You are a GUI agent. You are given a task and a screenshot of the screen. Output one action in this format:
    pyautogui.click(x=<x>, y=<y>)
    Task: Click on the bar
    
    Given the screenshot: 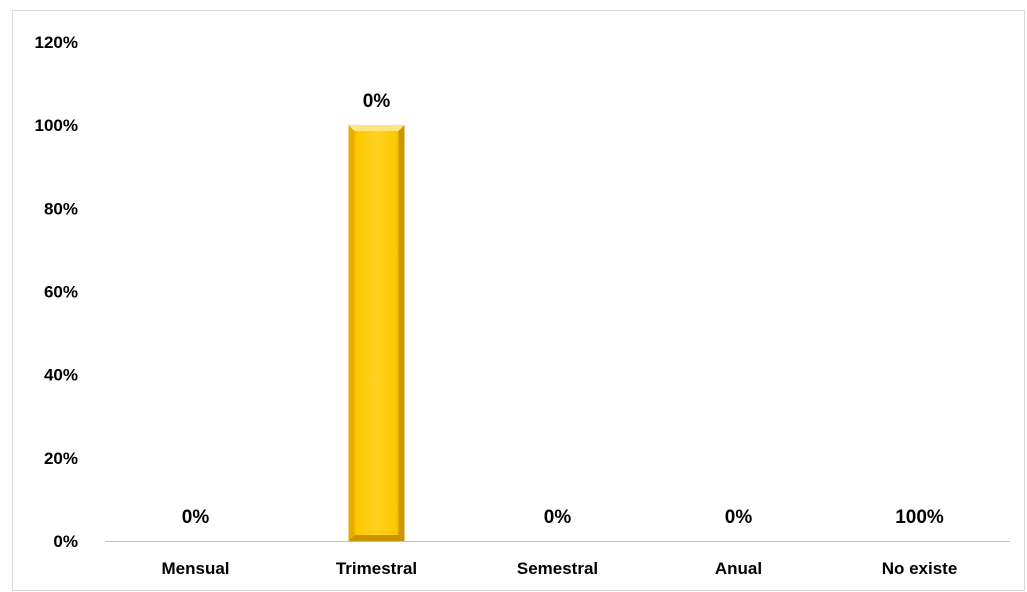 What is the action you would take?
    pyautogui.click(x=376, y=333)
    